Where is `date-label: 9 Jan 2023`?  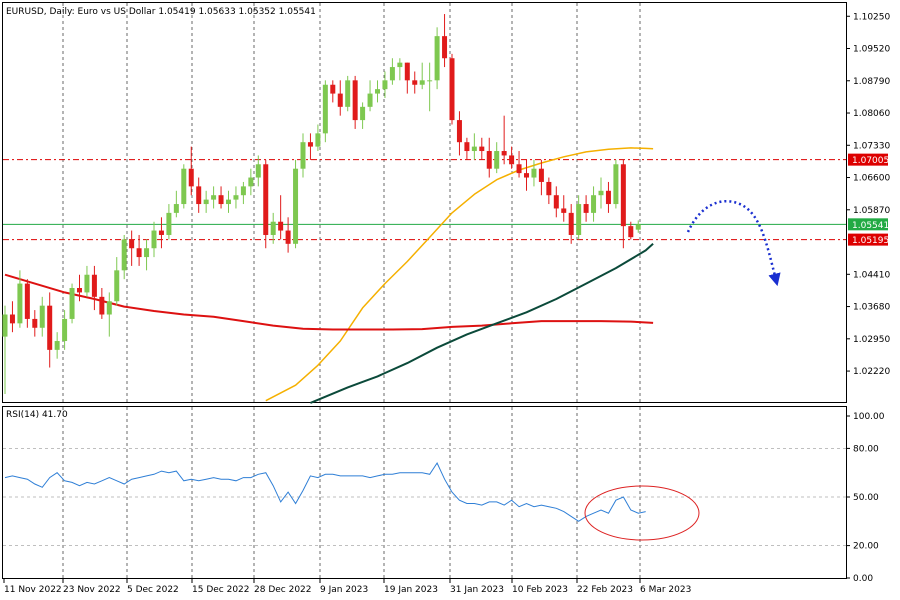
date-label: 9 Jan 2023 is located at coordinates (344, 590).